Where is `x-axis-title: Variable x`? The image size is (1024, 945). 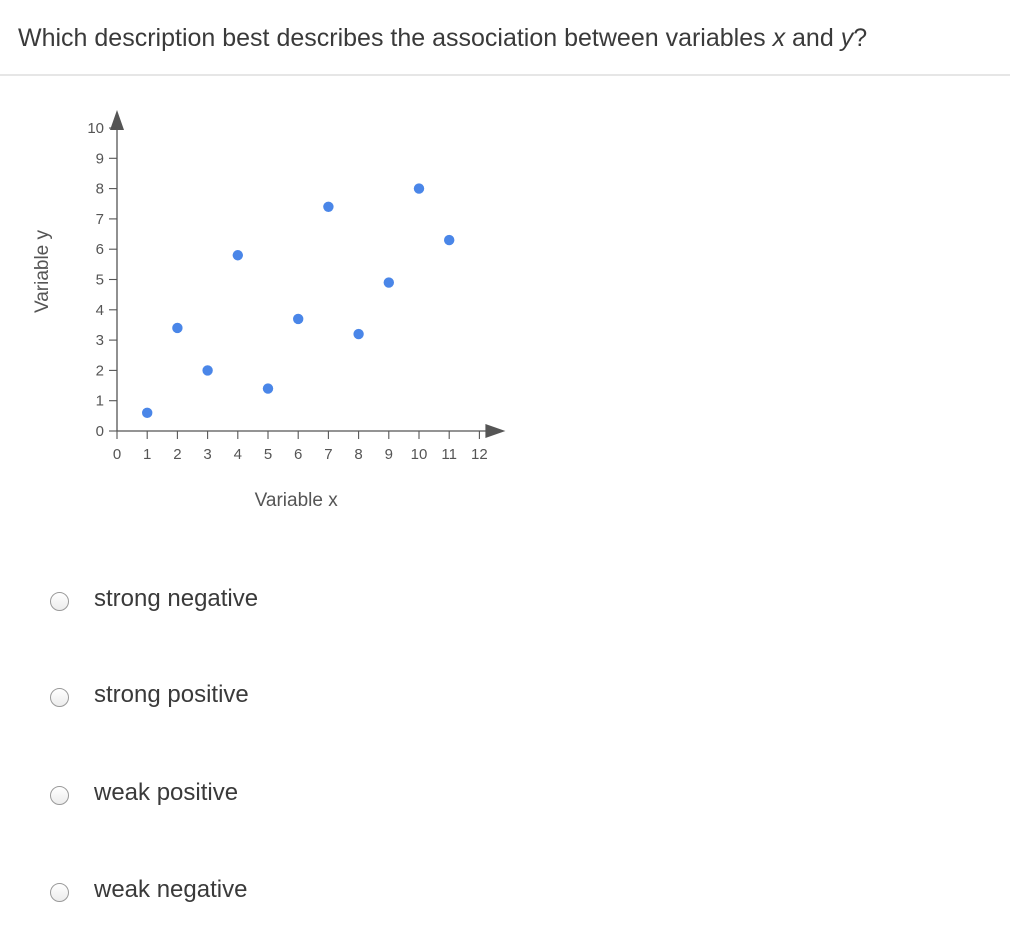
x-axis-title: Variable x is located at coordinates (297, 500).